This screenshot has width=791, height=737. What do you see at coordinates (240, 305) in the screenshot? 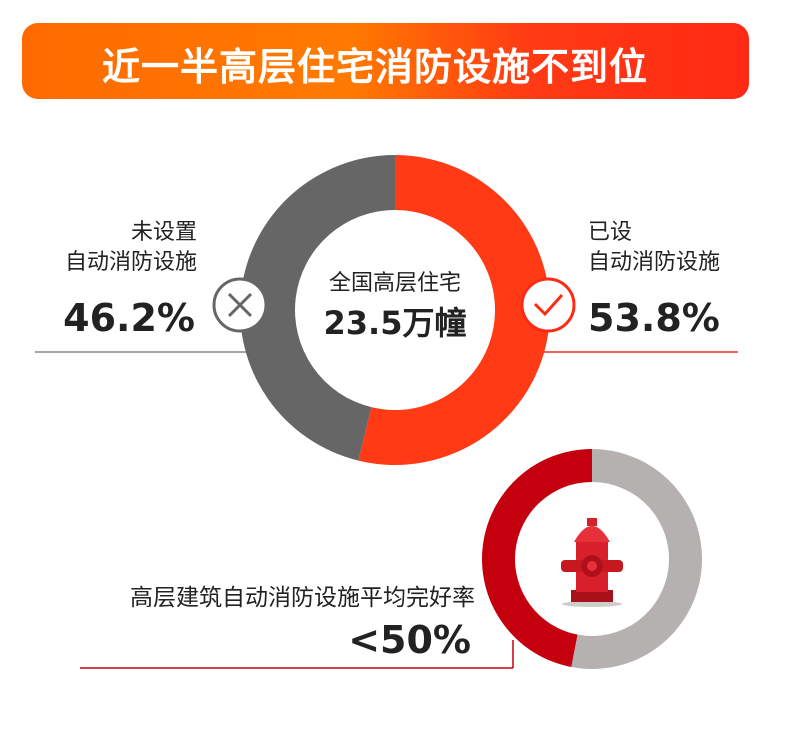
I see `x-icon` at bounding box center [240, 305].